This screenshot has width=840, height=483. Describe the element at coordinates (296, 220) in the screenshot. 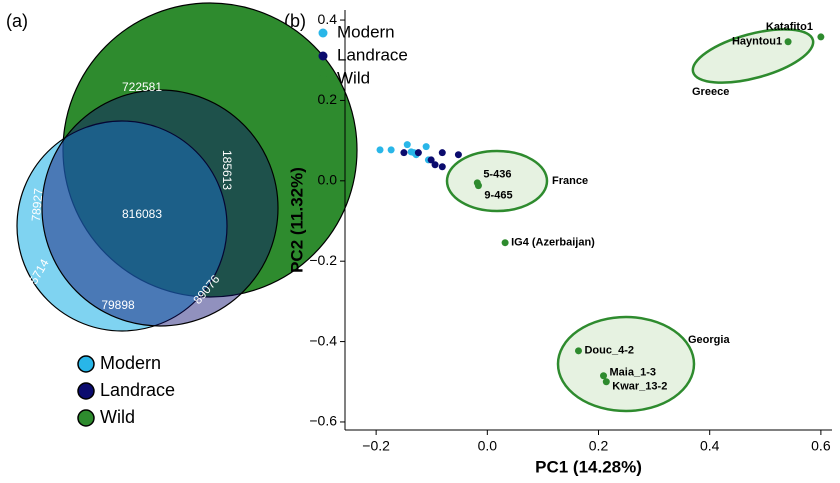

I see `y-axis-label: PC2 (11.32%)` at that location.